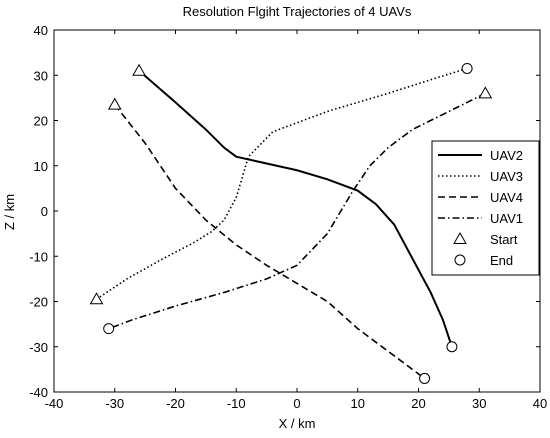 Image resolution: width=550 pixels, height=438 pixels. Describe the element at coordinates (506, 197) in the screenshot. I see `legend-label-uav4: UAV4` at that location.